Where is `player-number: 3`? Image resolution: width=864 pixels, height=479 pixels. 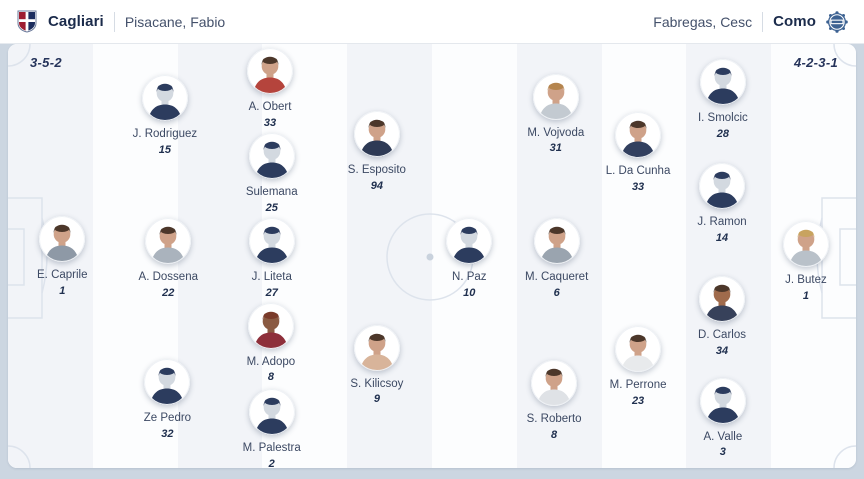 player-number: 3 is located at coordinates (722, 452).